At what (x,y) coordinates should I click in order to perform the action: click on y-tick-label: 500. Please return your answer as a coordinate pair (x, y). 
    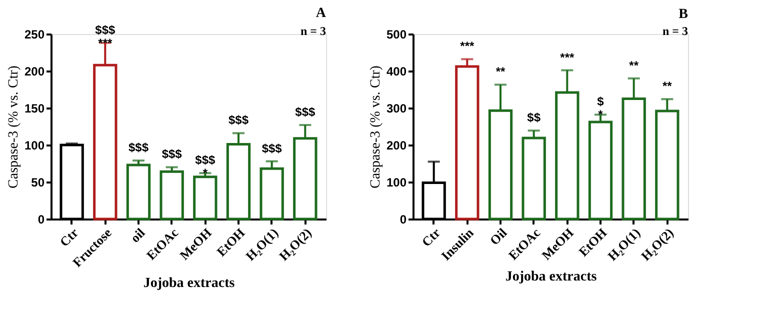
    Looking at the image, I should click on (396, 35).